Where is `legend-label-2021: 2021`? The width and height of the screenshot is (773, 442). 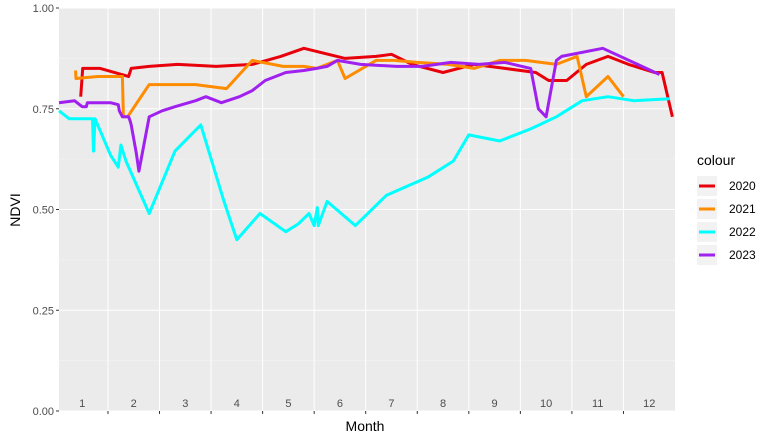 legend-label-2021: 2021 is located at coordinates (742, 209).